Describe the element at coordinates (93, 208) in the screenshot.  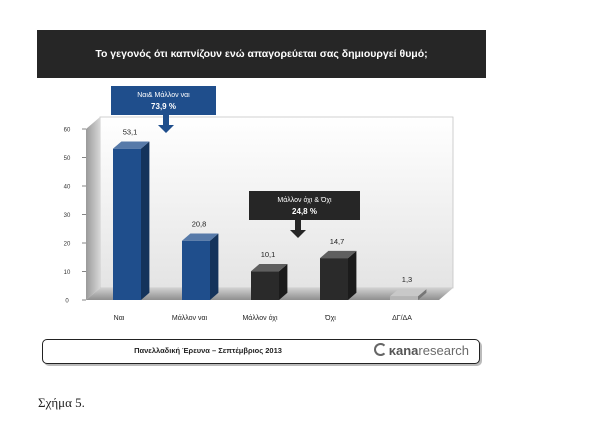
I see `chart-side-wall` at that location.